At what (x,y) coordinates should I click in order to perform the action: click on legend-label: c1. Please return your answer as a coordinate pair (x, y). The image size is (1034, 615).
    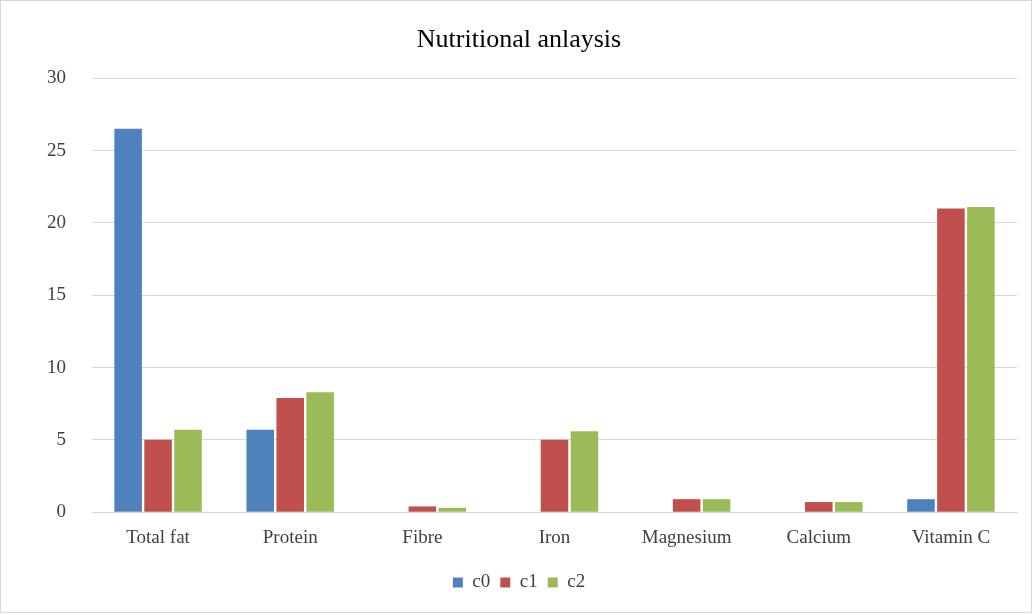
    Looking at the image, I should click on (528, 581).